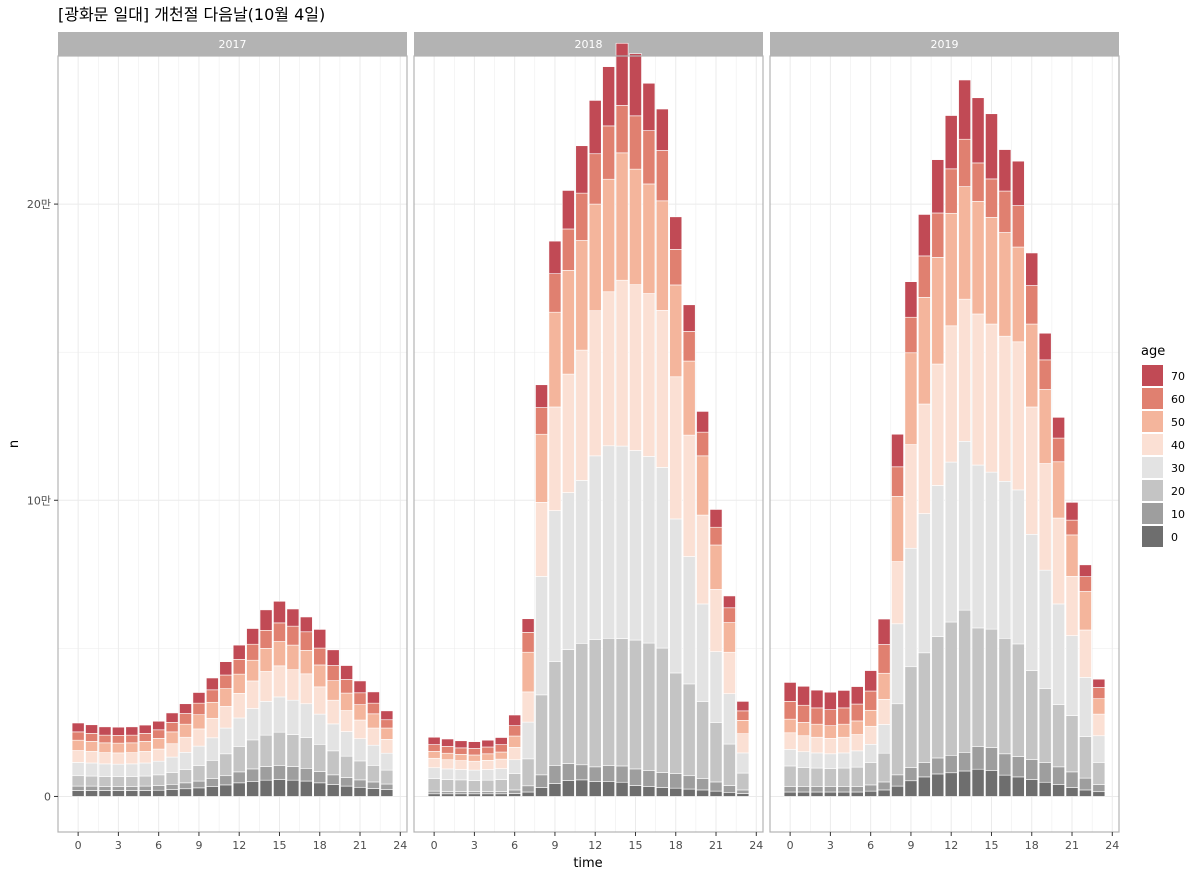 The height and width of the screenshot is (879, 1200). What do you see at coordinates (1178, 491) in the screenshot?
I see `legend-label-20: 20` at bounding box center [1178, 491].